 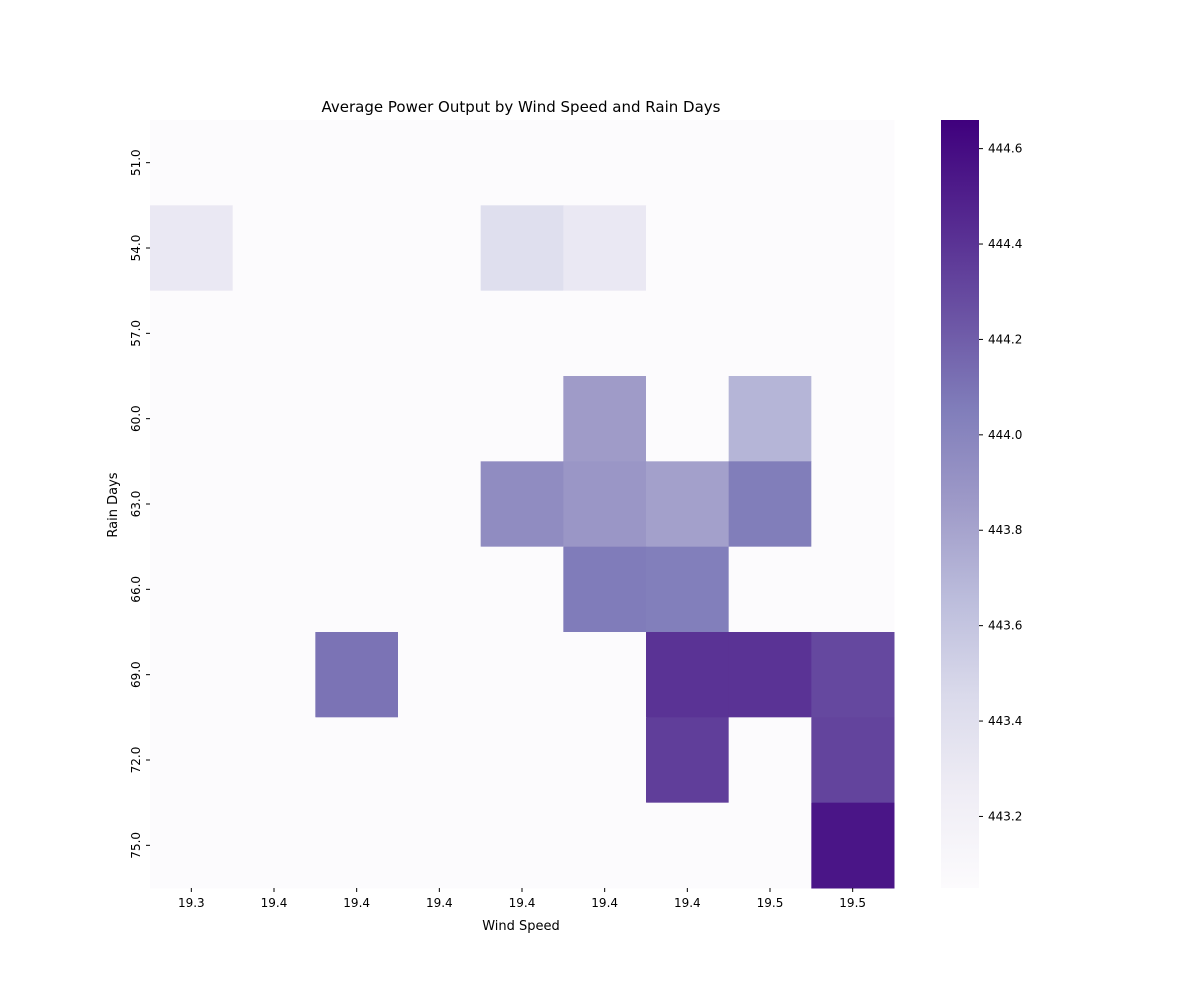 What do you see at coordinates (1005, 816) in the screenshot?
I see `colorbar-tick-label: 443.2` at bounding box center [1005, 816].